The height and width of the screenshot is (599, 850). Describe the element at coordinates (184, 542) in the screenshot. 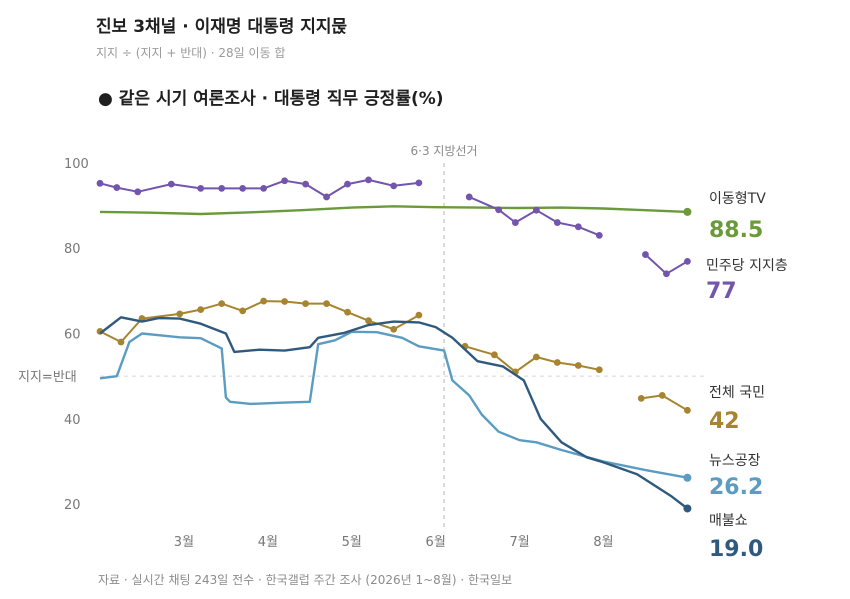

I see `x-tick-label: 3월` at that location.